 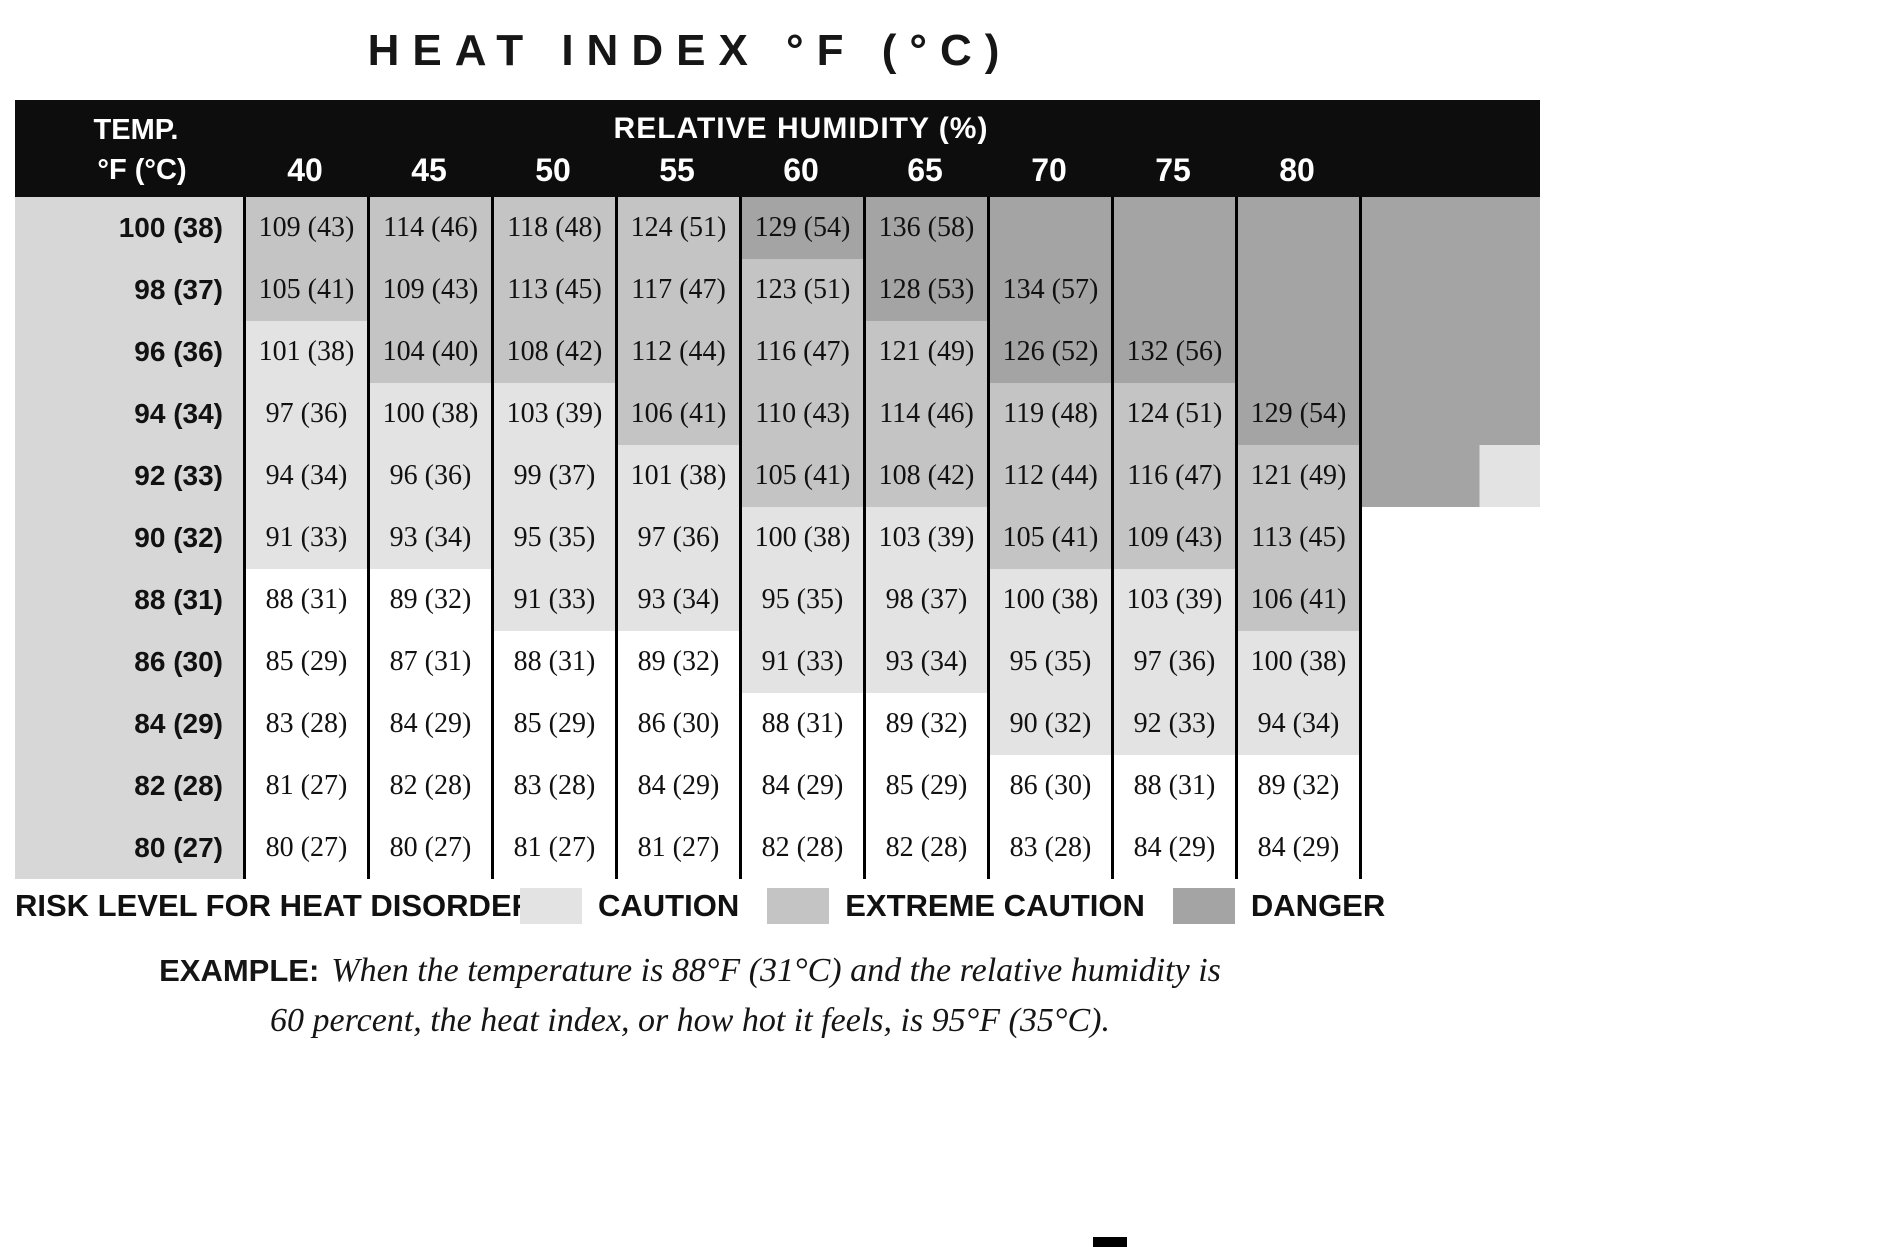 What do you see at coordinates (429, 170) in the screenshot?
I see `humidity-col-header: 45` at bounding box center [429, 170].